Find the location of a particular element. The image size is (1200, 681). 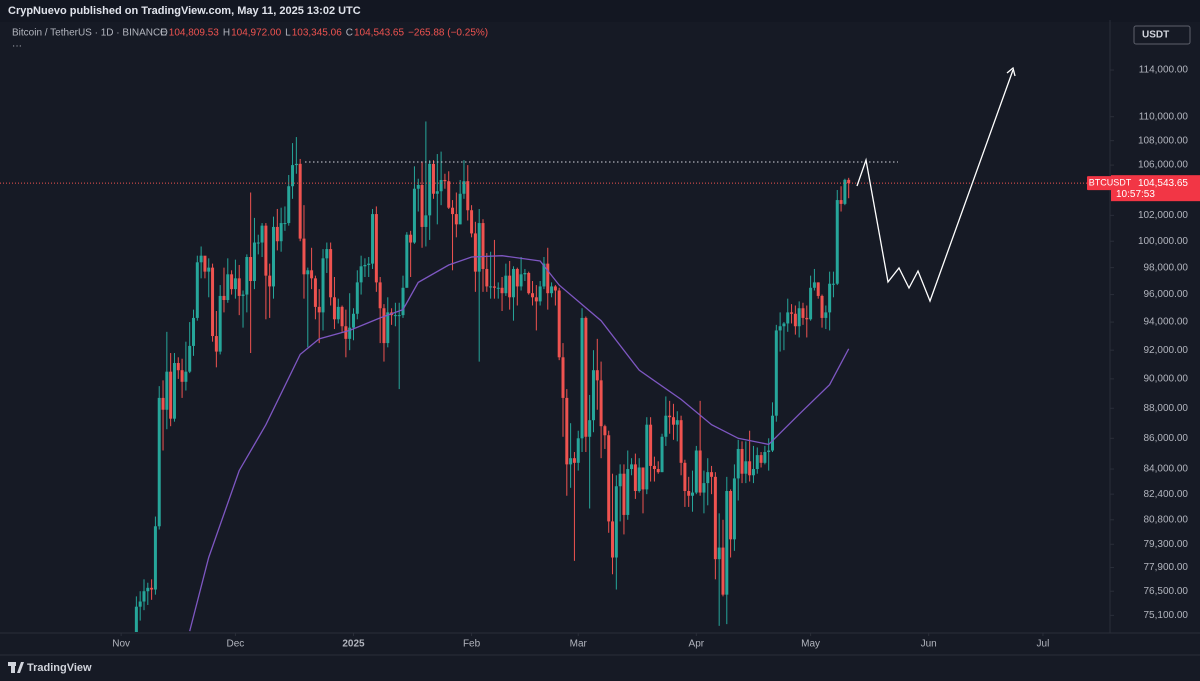

x-tick-label: Feb is located at coordinates (472, 644).